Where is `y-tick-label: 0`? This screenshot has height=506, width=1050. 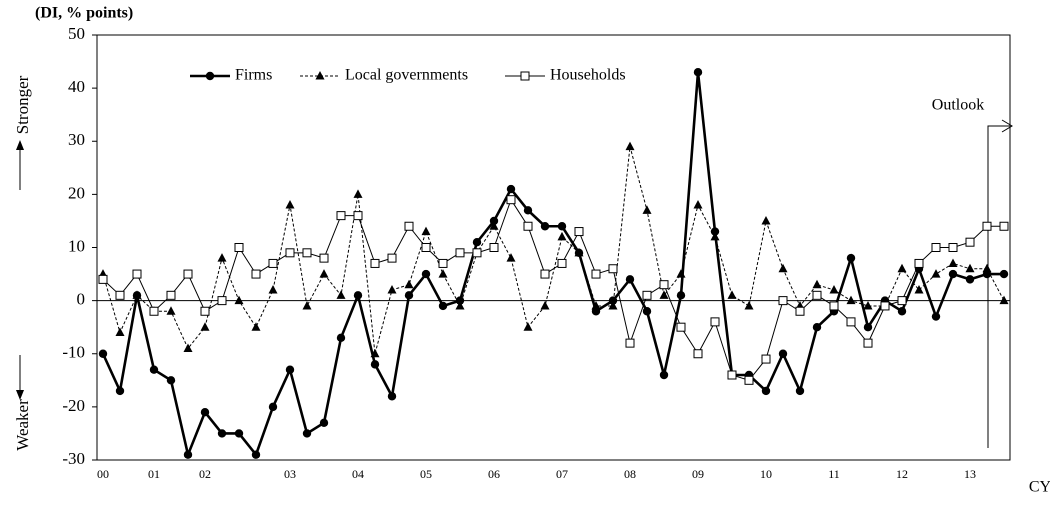 y-tick-label: 0 is located at coordinates (81, 299).